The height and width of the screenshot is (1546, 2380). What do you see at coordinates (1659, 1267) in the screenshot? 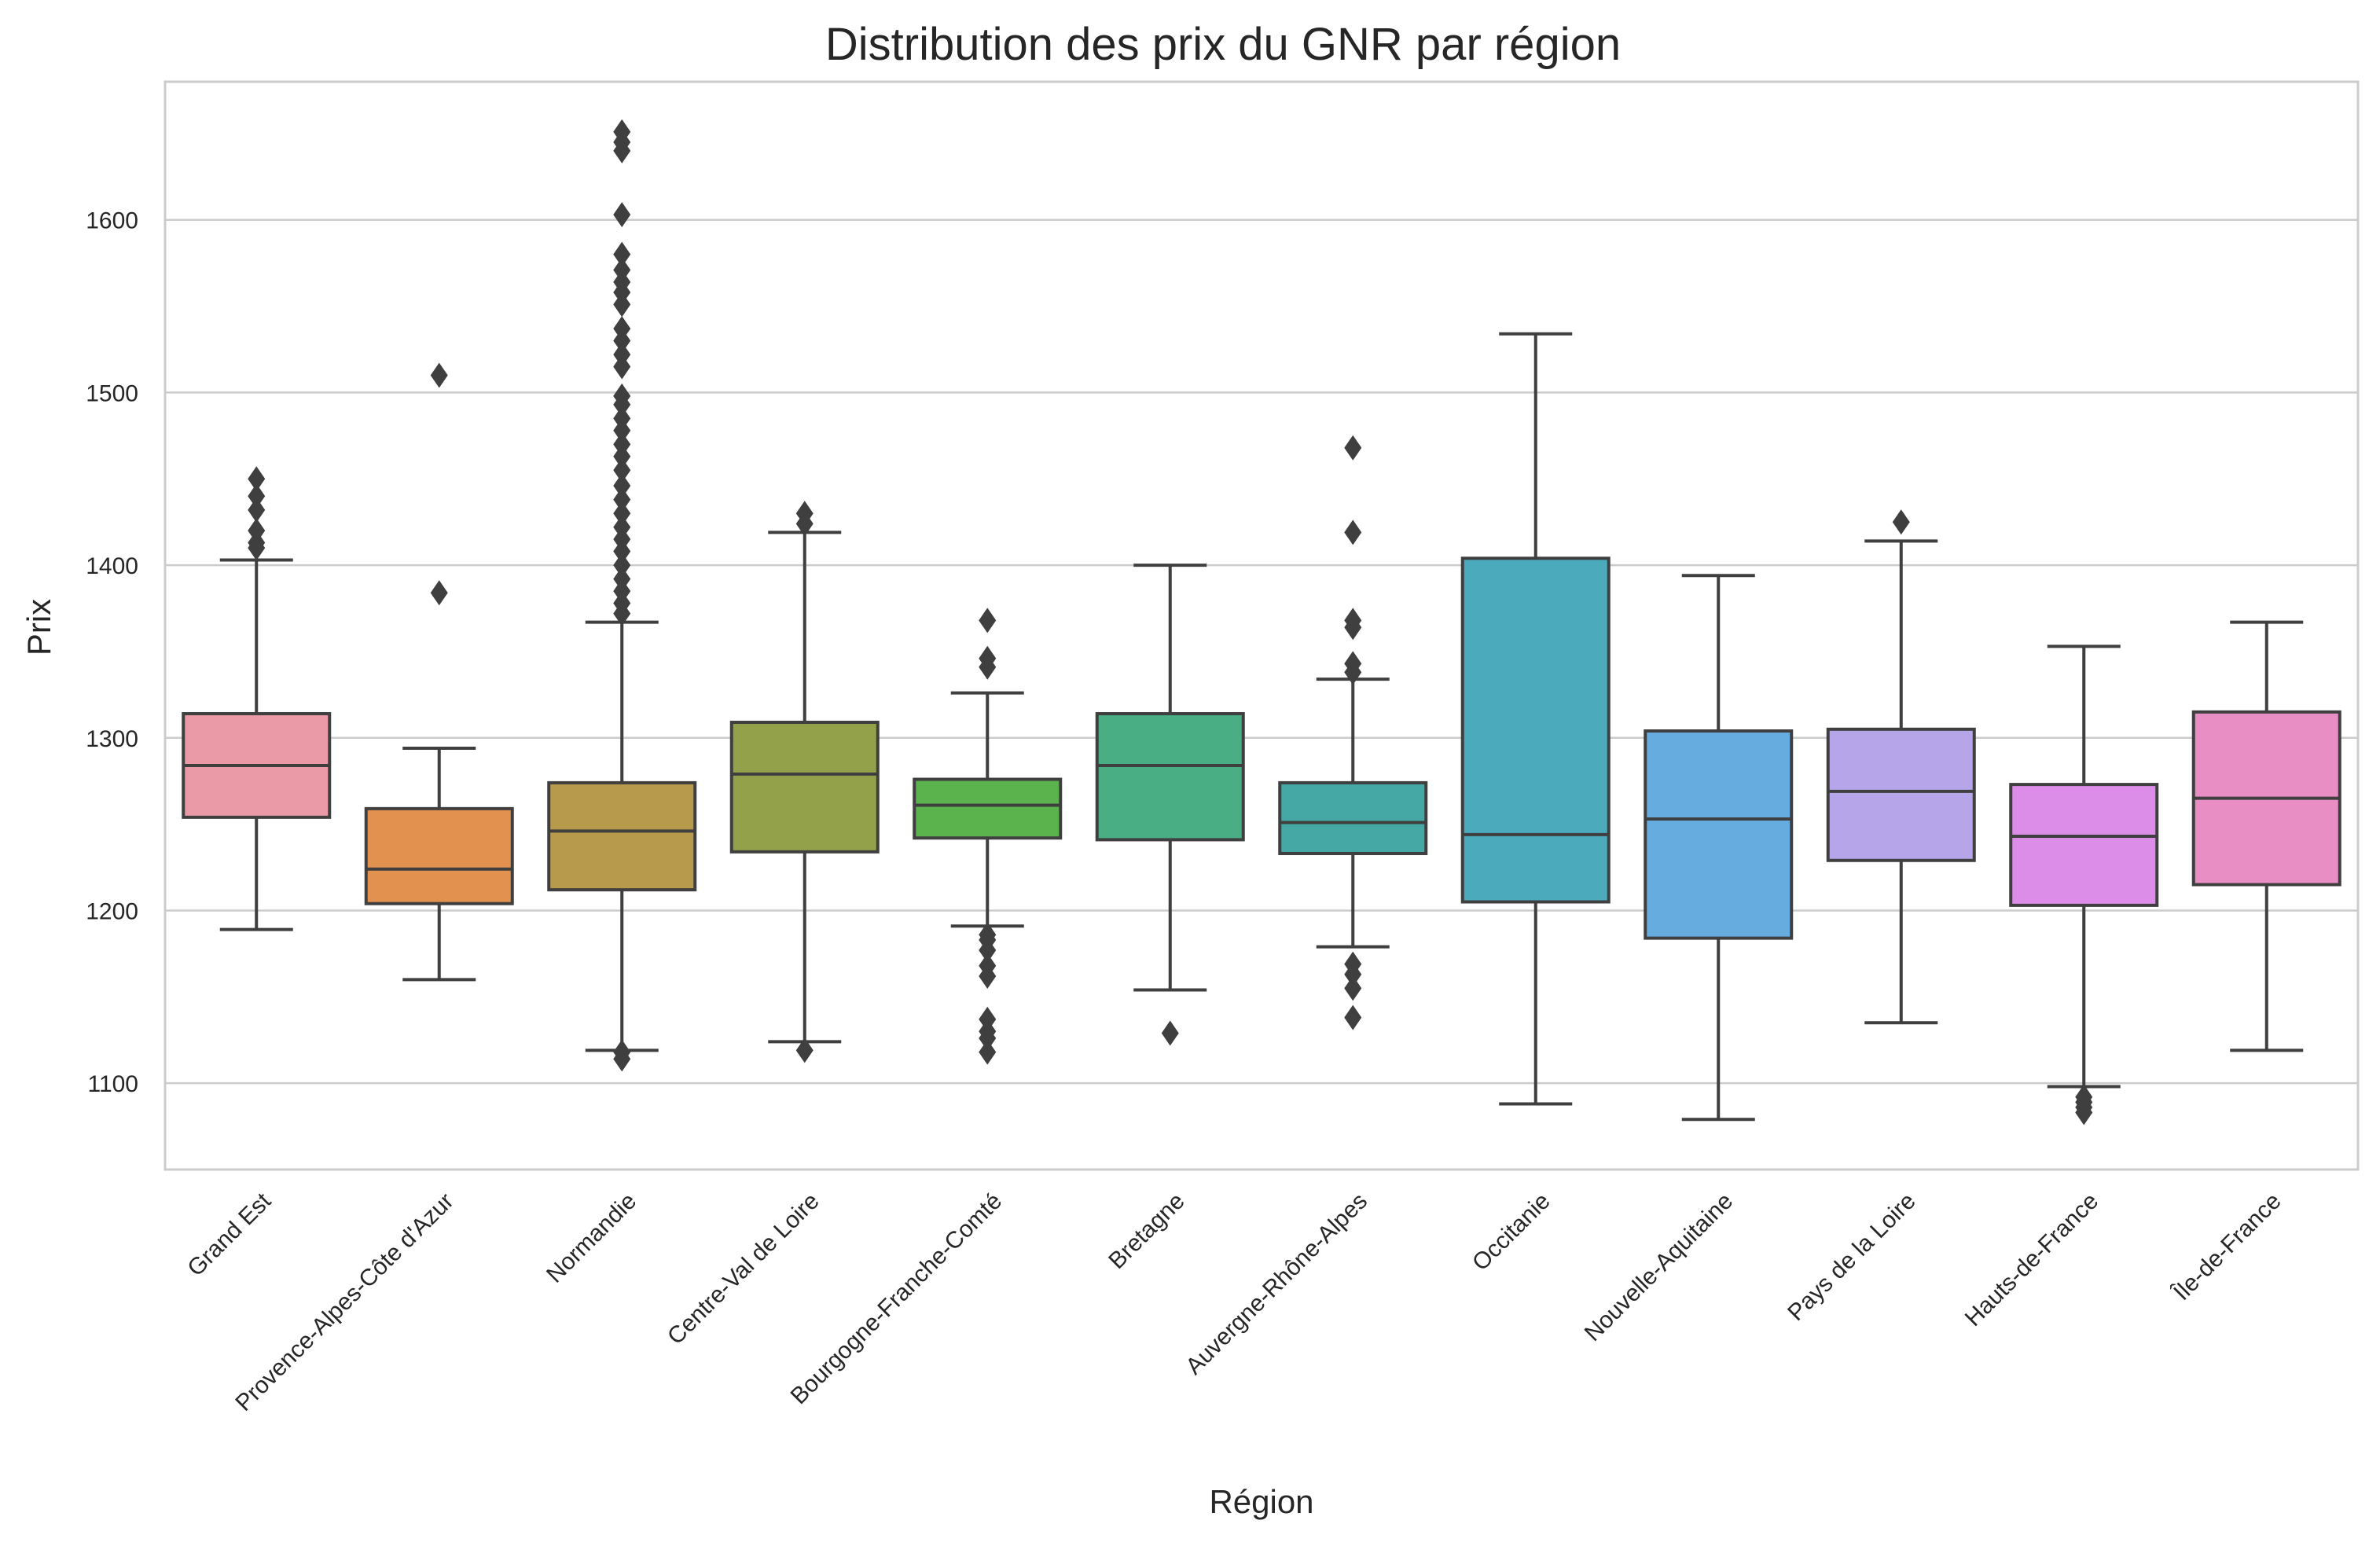
I see `x-tick-label-8: Nouvelle-Aquitaine` at bounding box center [1659, 1267].